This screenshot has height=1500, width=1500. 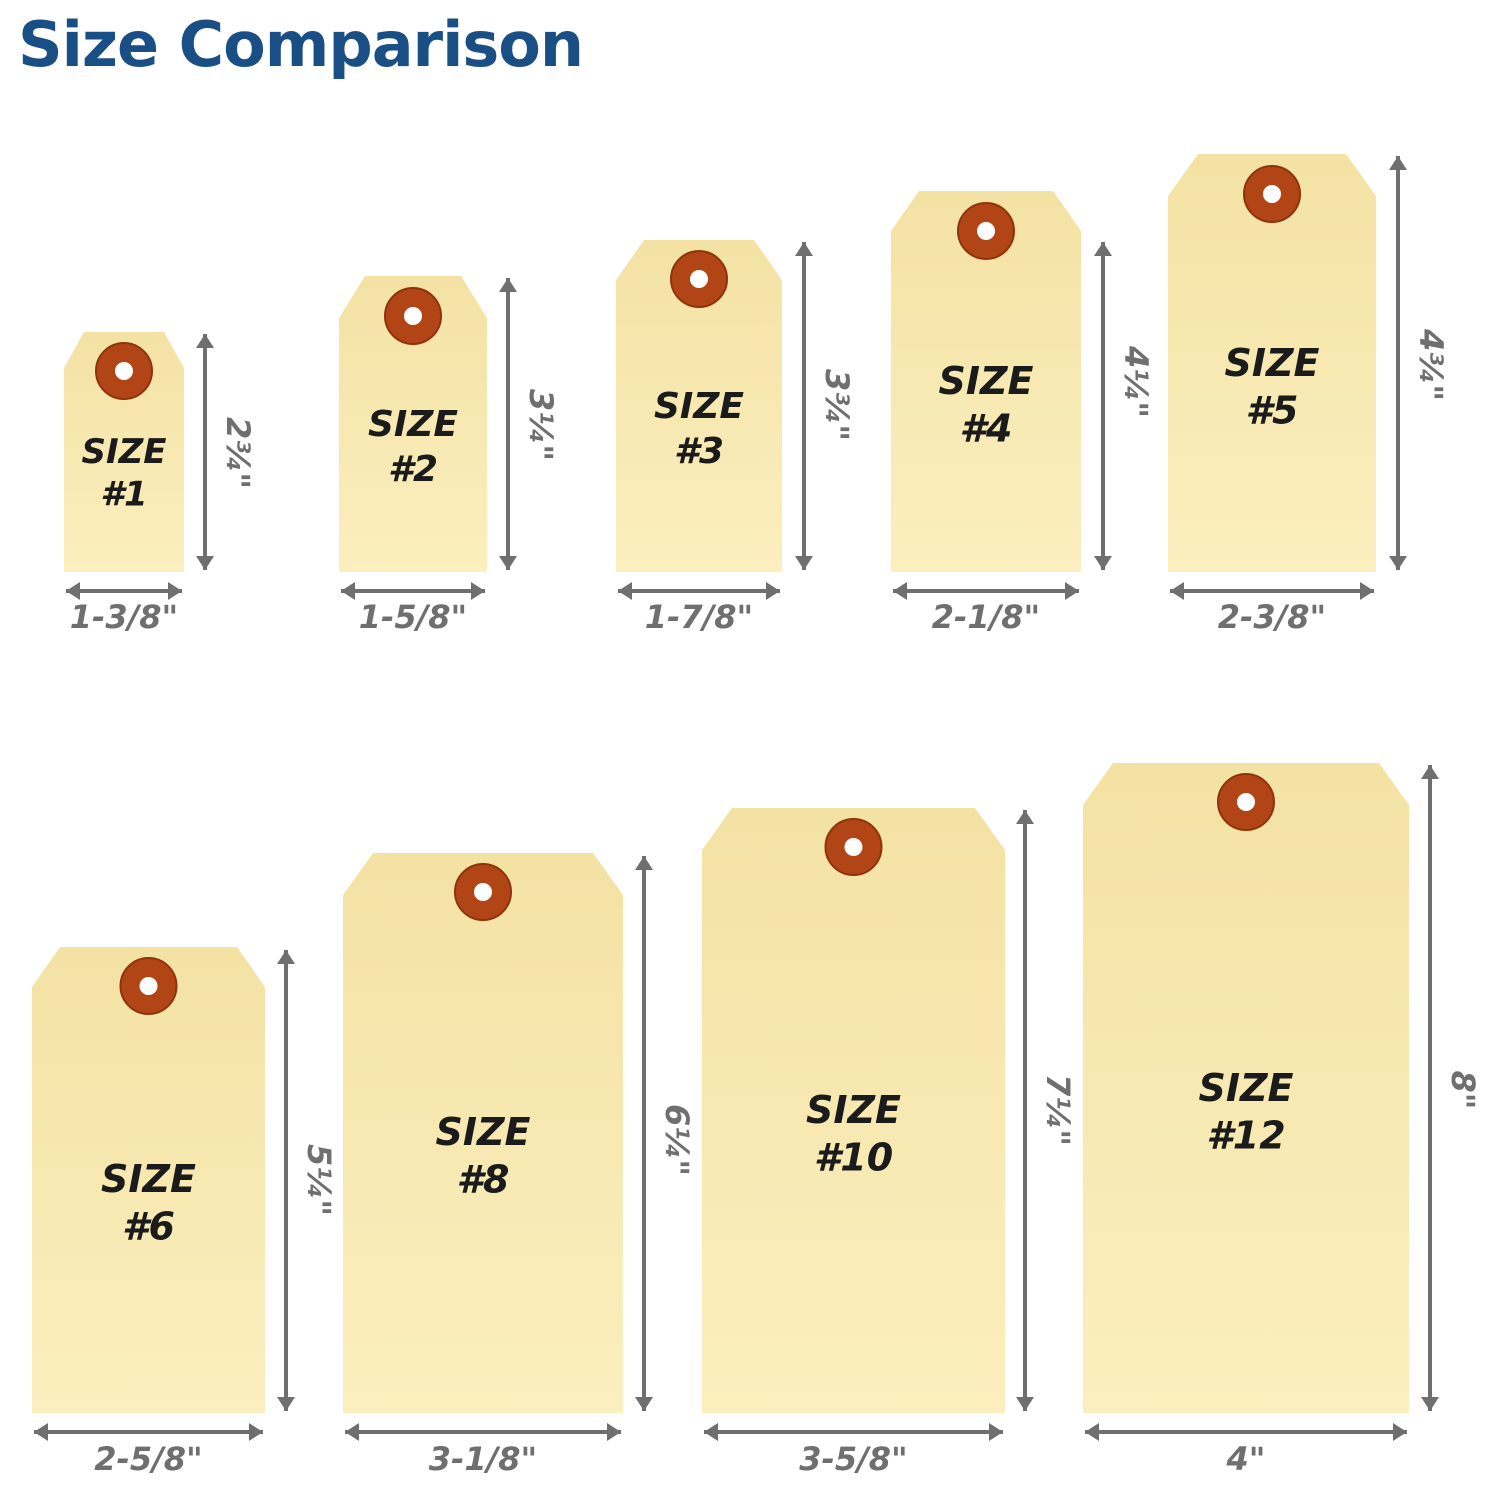 I want to click on width-label: 2-5/8", so click(x=148, y=1459).